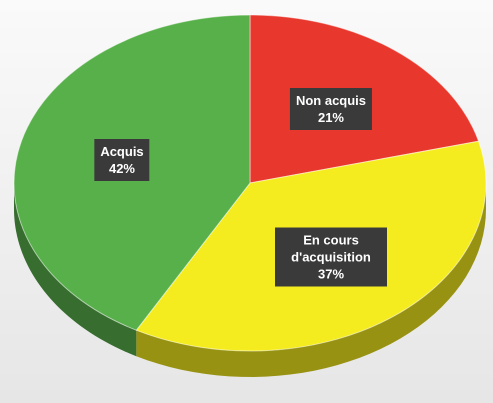 This screenshot has width=493, height=403. What do you see at coordinates (331, 100) in the screenshot?
I see `label-name: Non acquis` at bounding box center [331, 100].